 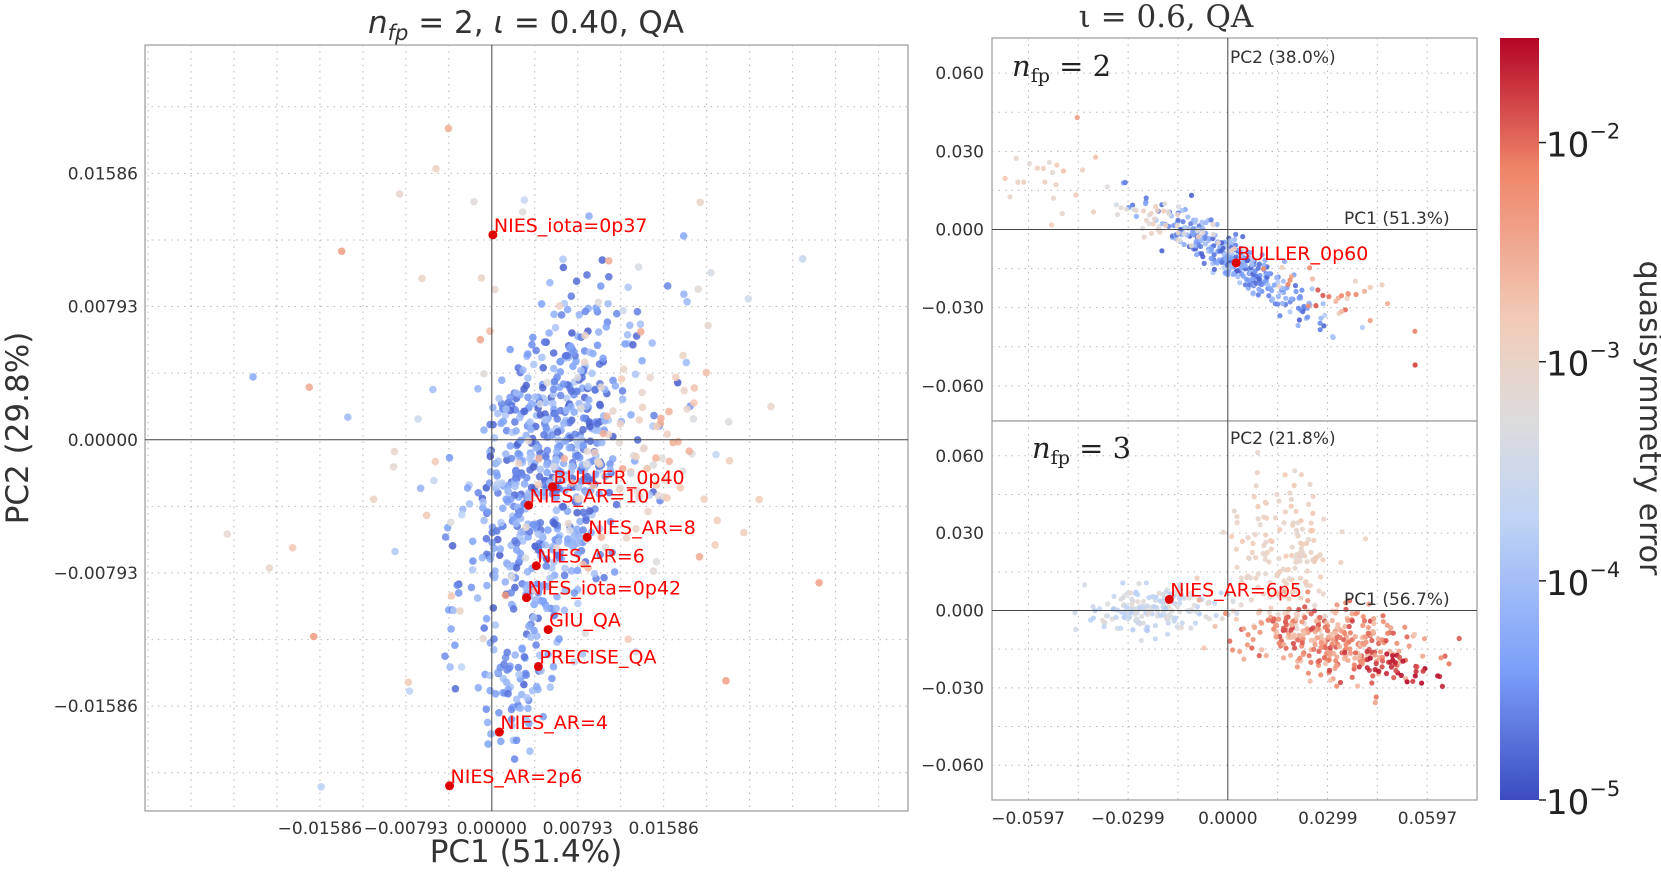 I want to click on top-subplot-points, so click(x=1210, y=241).